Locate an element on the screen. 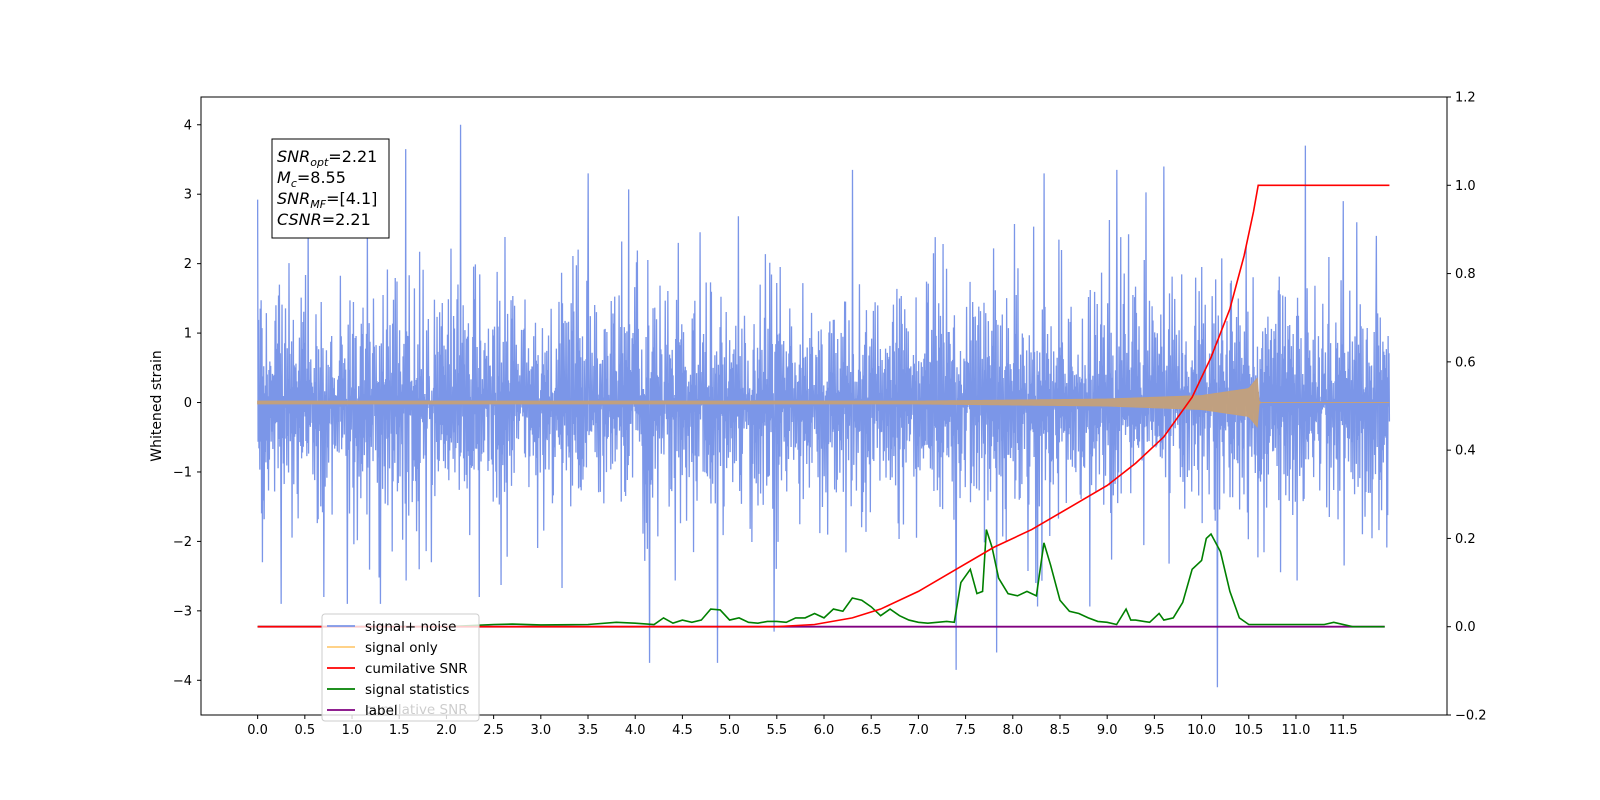 The width and height of the screenshot is (1600, 800). series-signal-statistics is located at coordinates (821, 578).